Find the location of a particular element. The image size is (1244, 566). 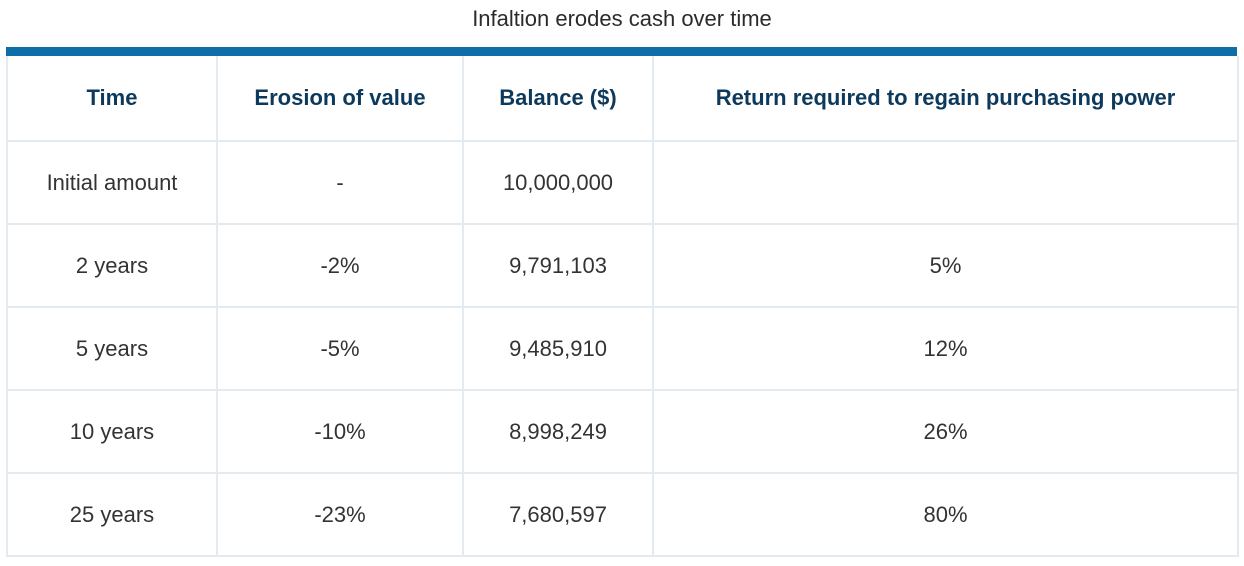

cell-balance: 9,485,910 is located at coordinates (558, 348).